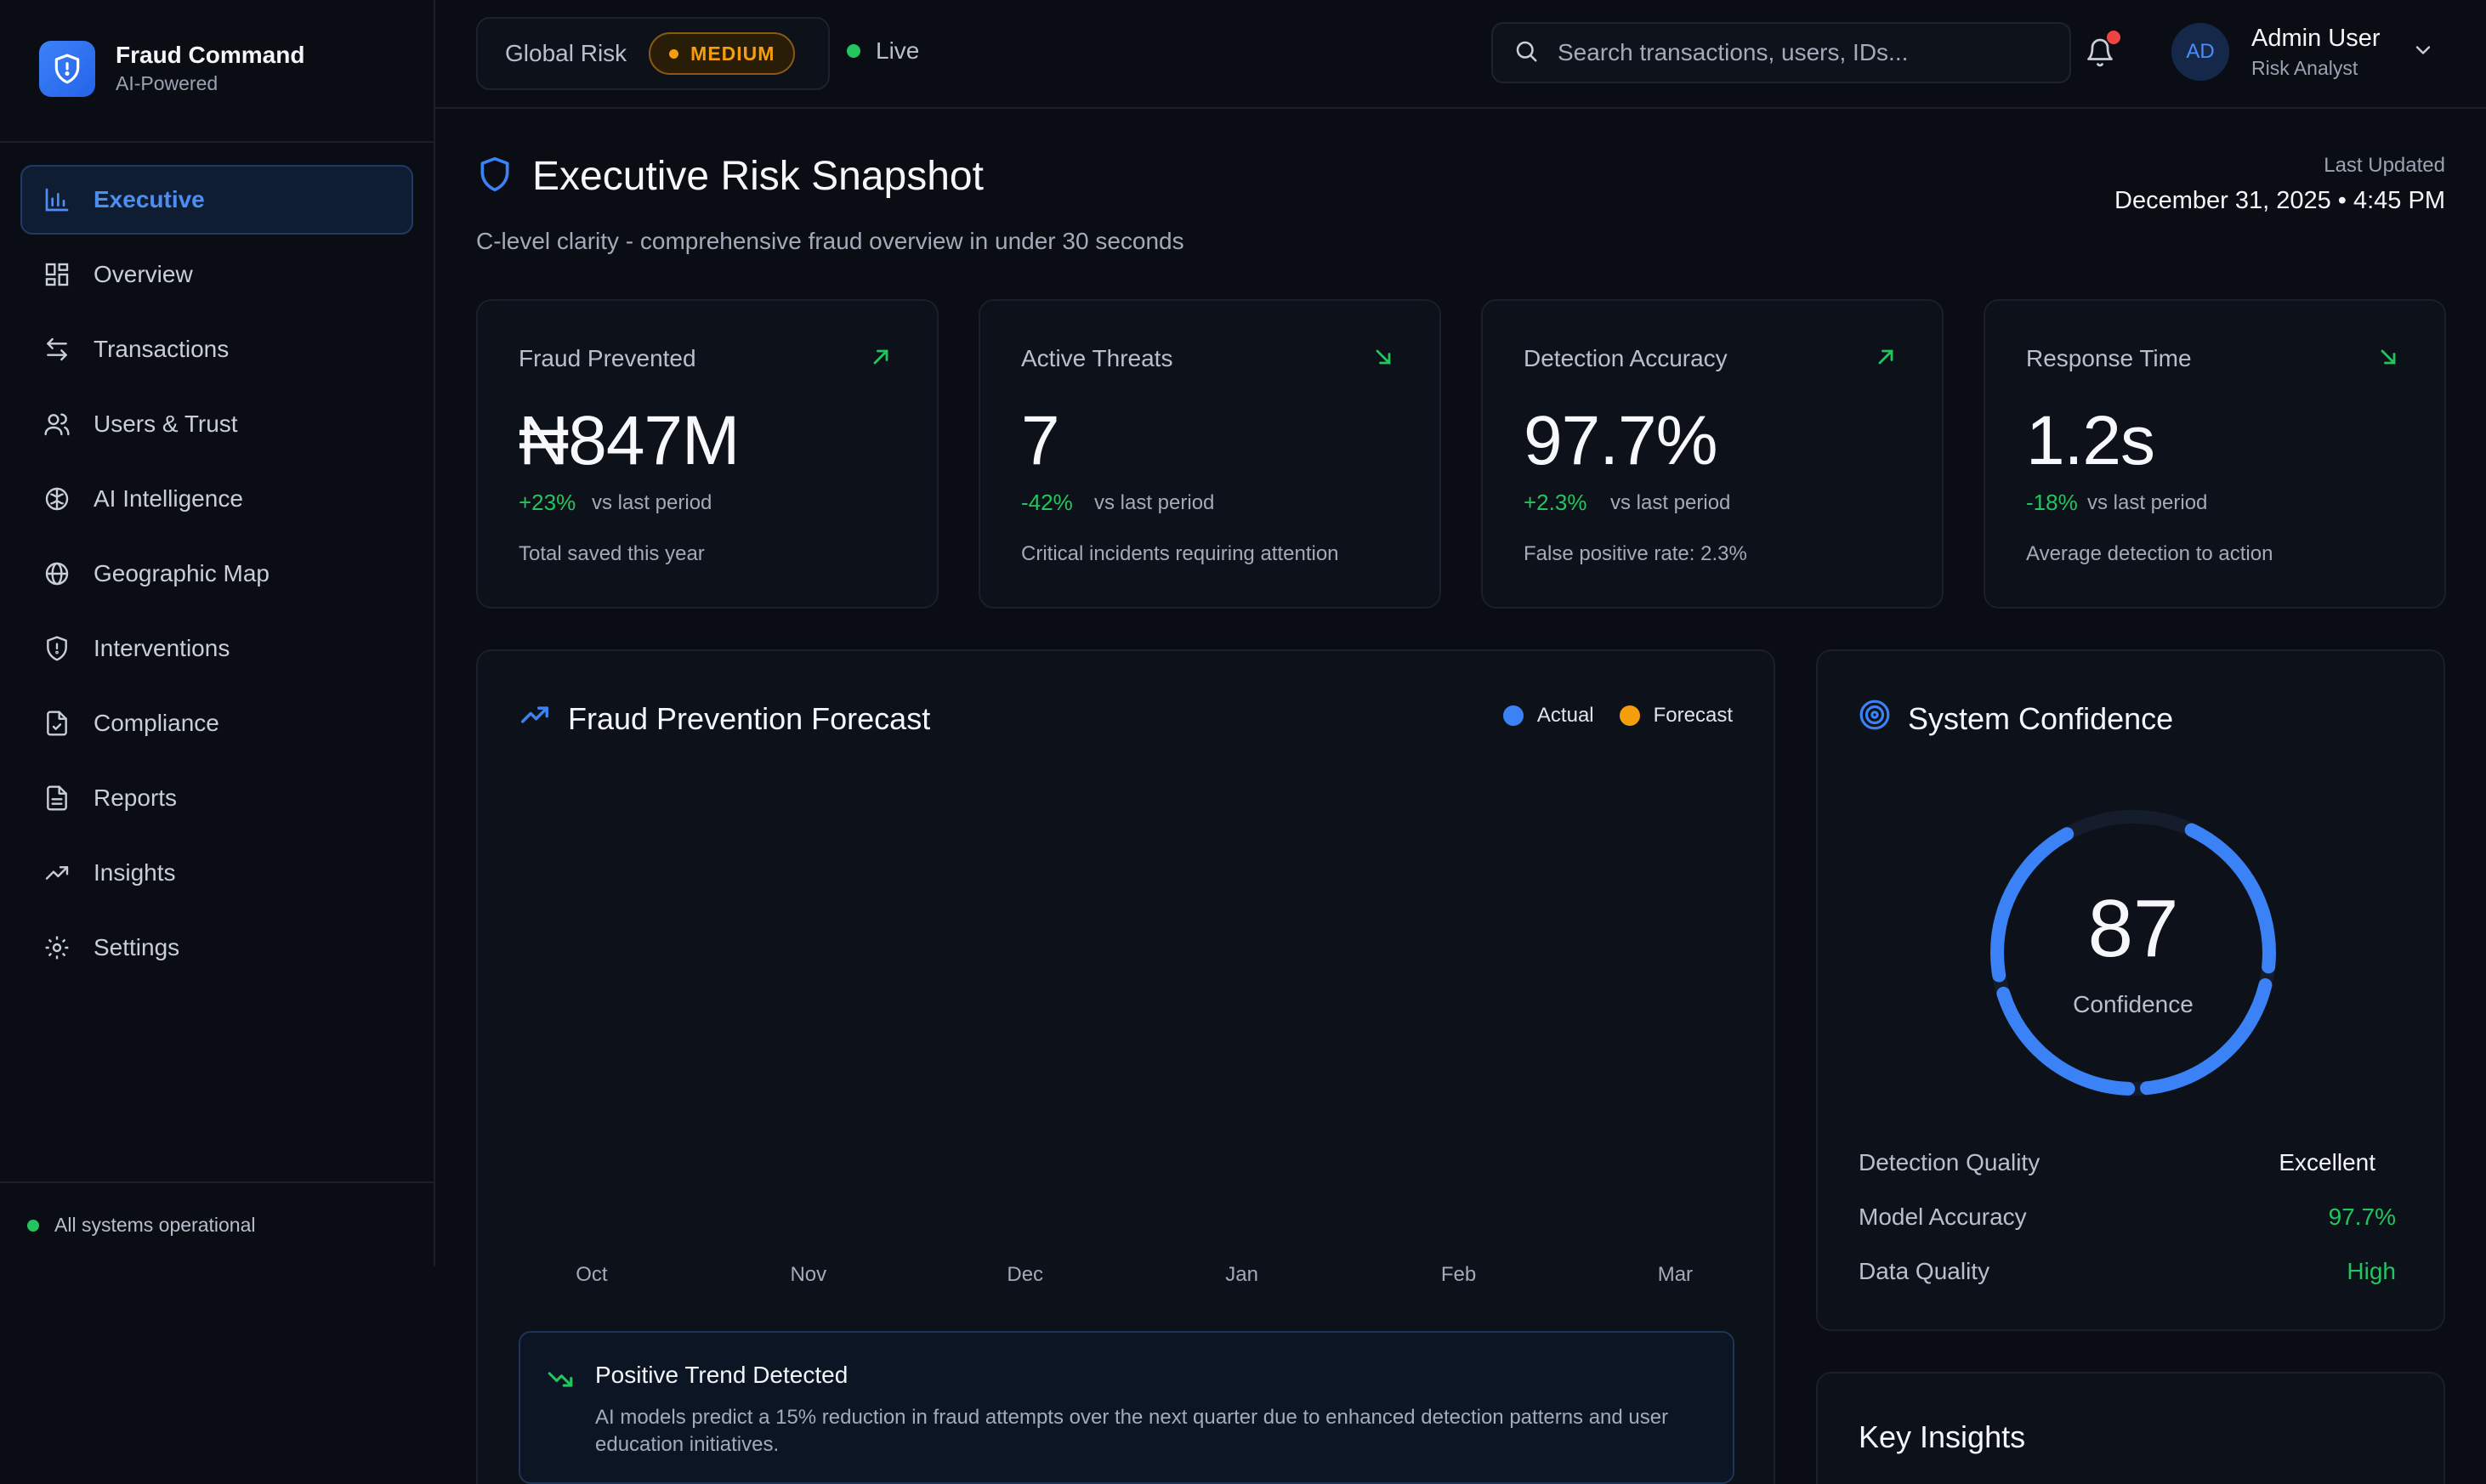 The width and height of the screenshot is (2486, 1484). Describe the element at coordinates (1180, 553) in the screenshot. I see `kpi-description: Critical incidents requiring attention` at that location.